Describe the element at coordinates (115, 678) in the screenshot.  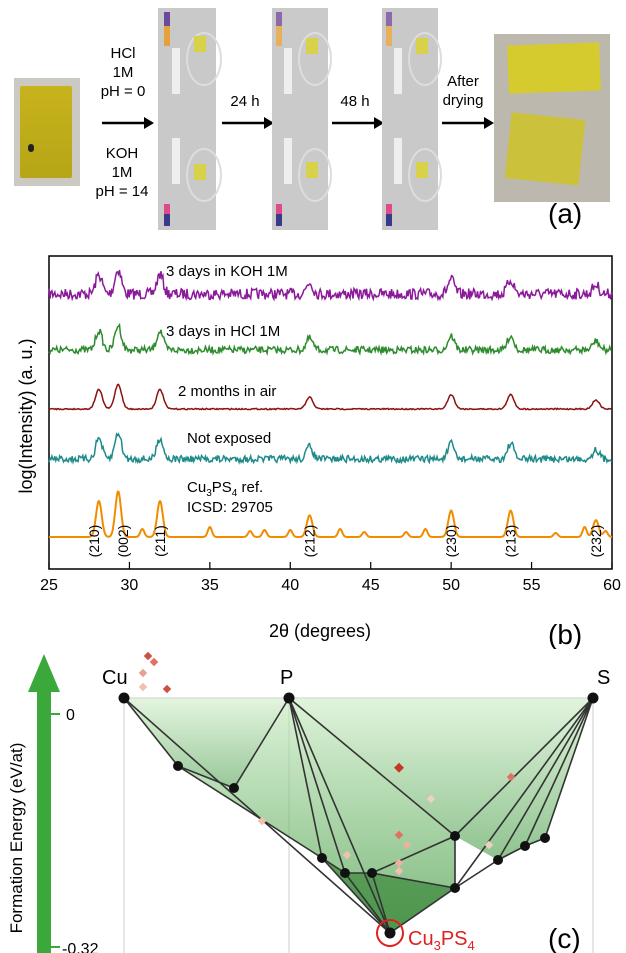
I see `vertex-label-cu: Cu` at that location.